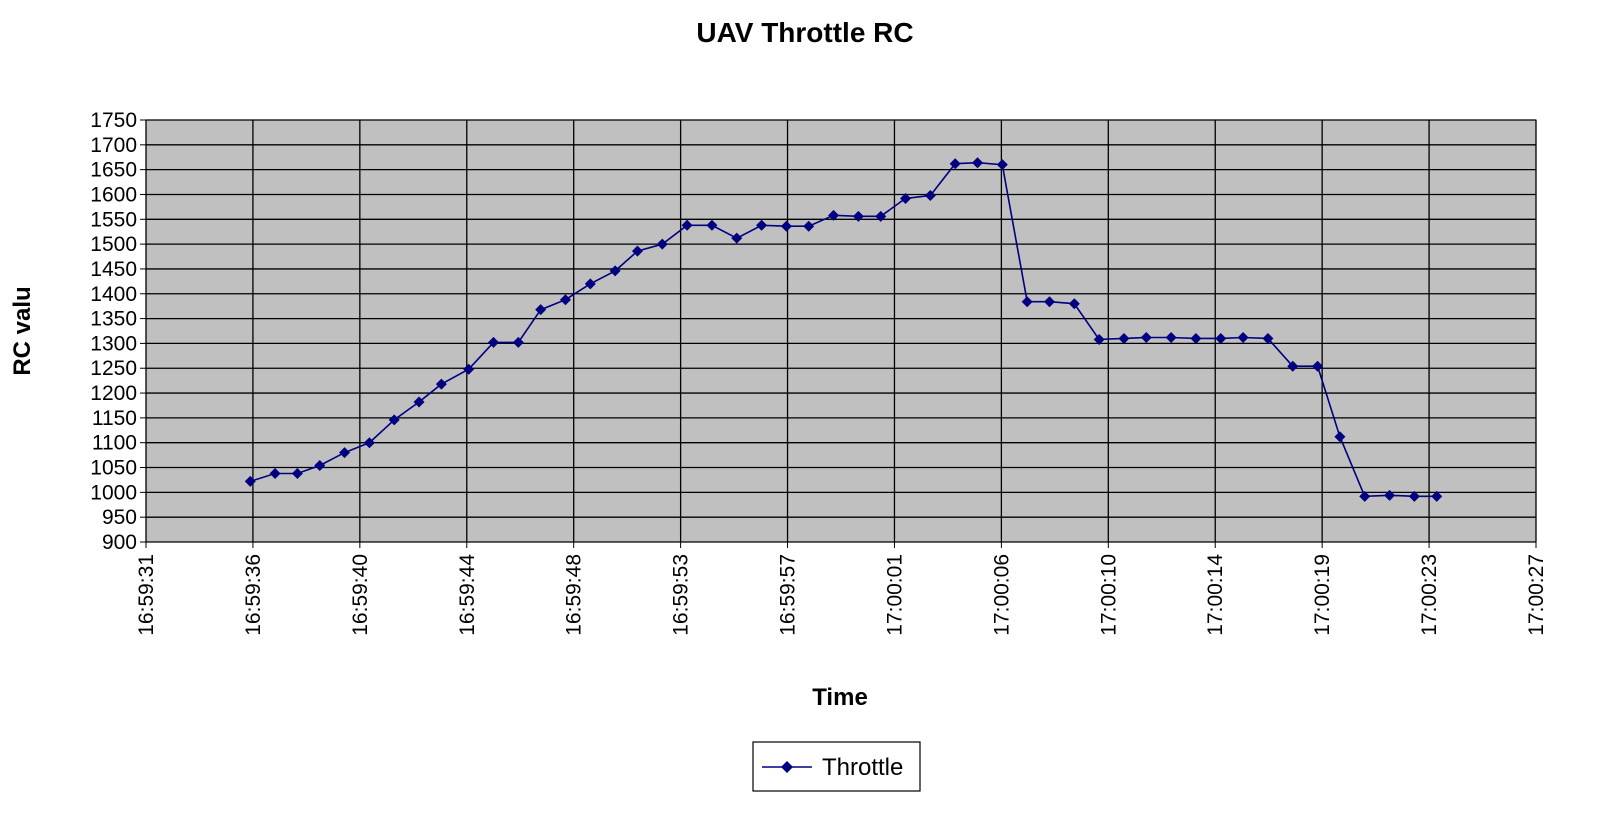  What do you see at coordinates (113, 120) in the screenshot?
I see `y-tick-label: 1750` at bounding box center [113, 120].